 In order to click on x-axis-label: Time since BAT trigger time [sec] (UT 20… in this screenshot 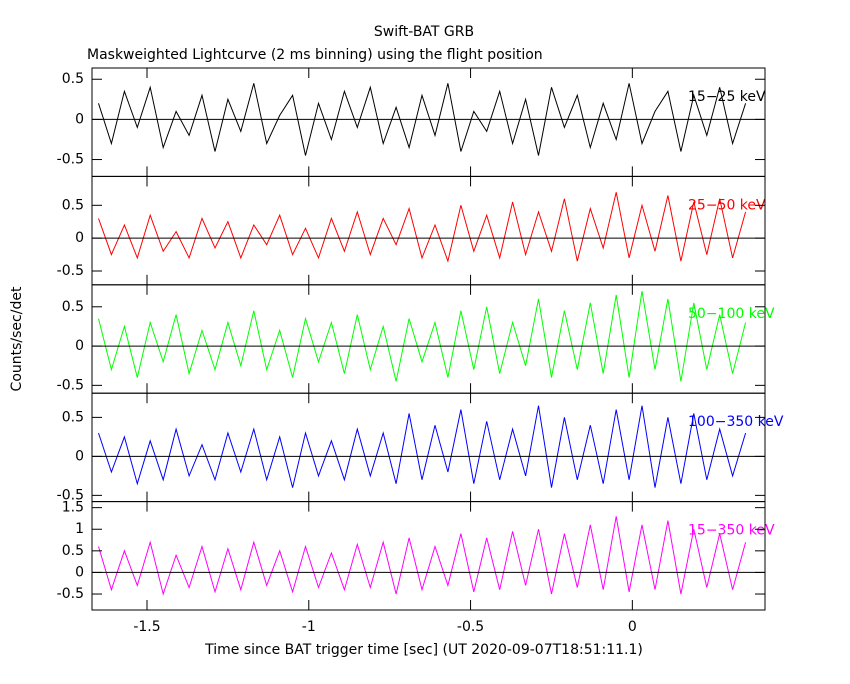, I will do `click(423, 650)`.